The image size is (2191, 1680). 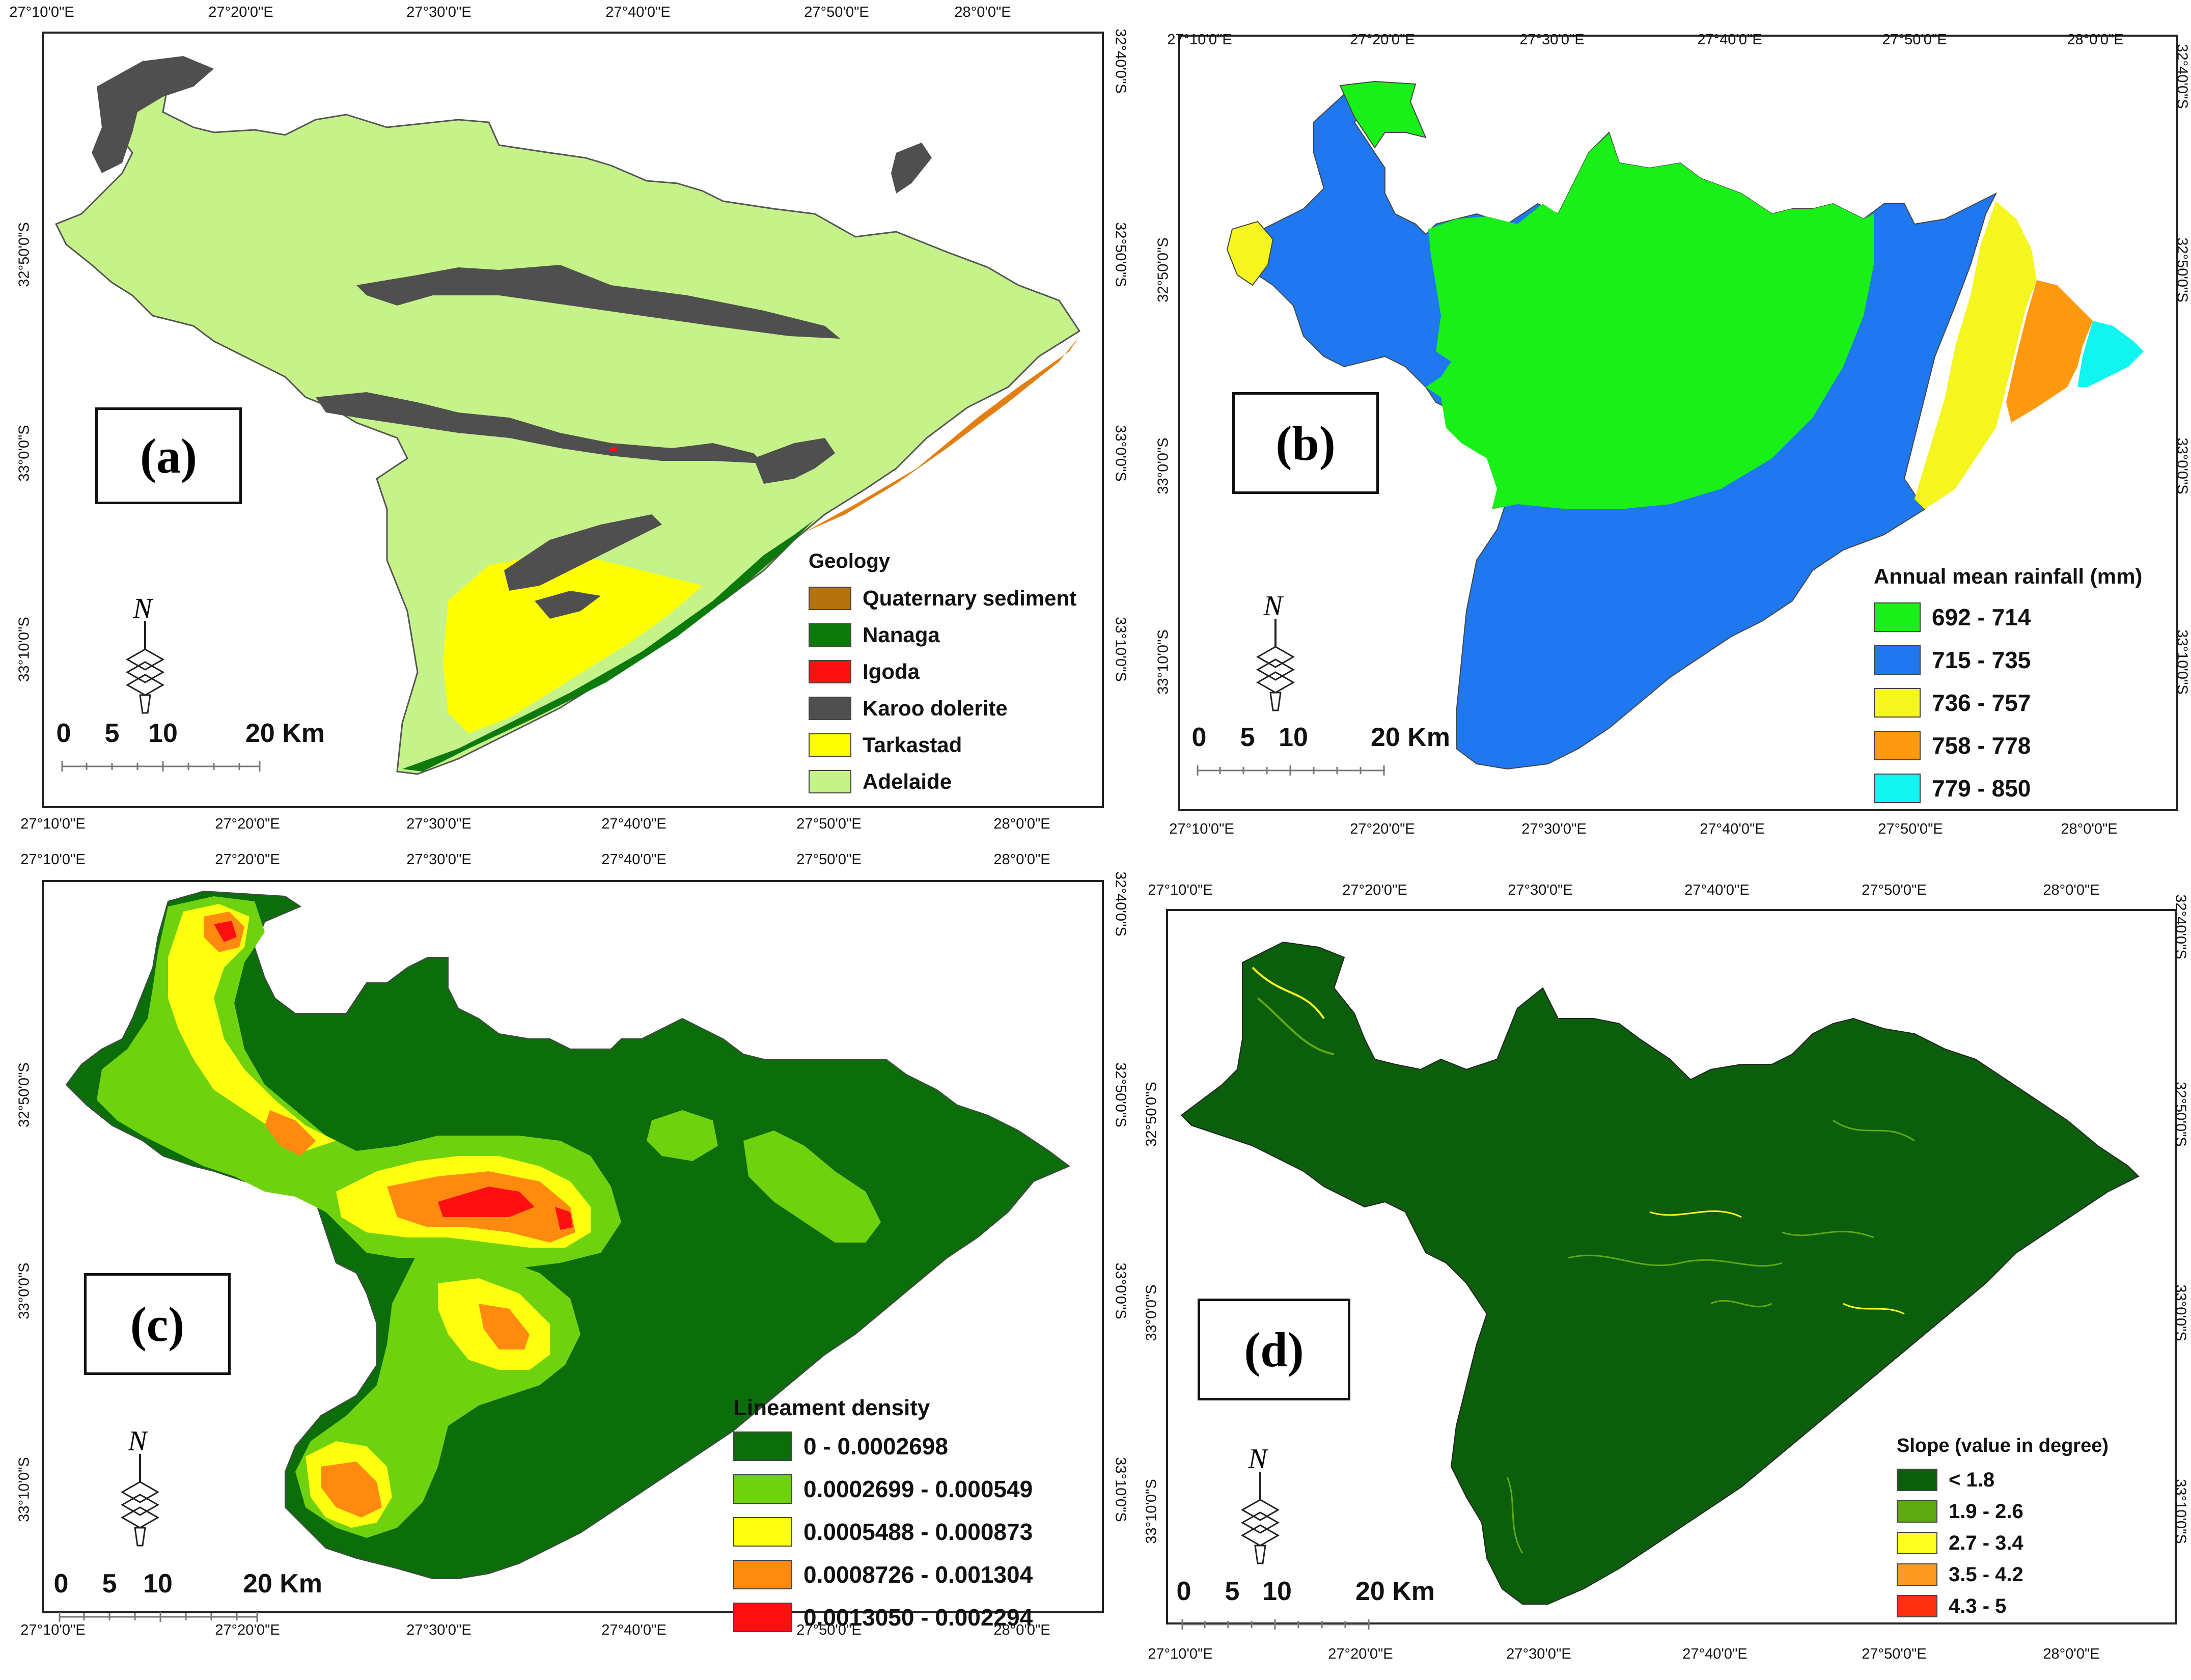 I want to click on legend-label: 736 - 757, so click(x=1981, y=703).